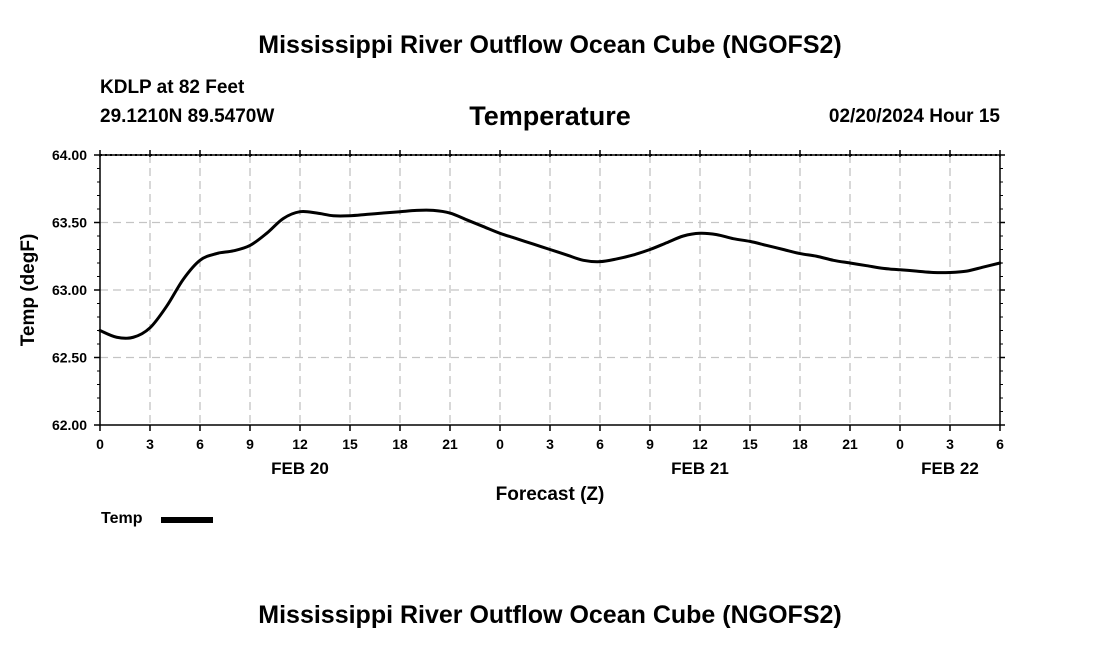 The height and width of the screenshot is (650, 1100). What do you see at coordinates (69, 223) in the screenshot?
I see `y-tick-label-3: 63.50` at bounding box center [69, 223].